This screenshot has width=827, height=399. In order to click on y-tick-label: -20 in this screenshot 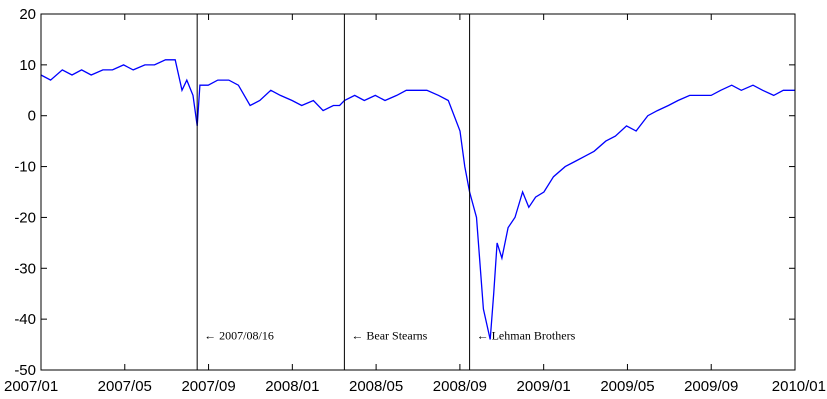, I will do `click(25, 217)`.